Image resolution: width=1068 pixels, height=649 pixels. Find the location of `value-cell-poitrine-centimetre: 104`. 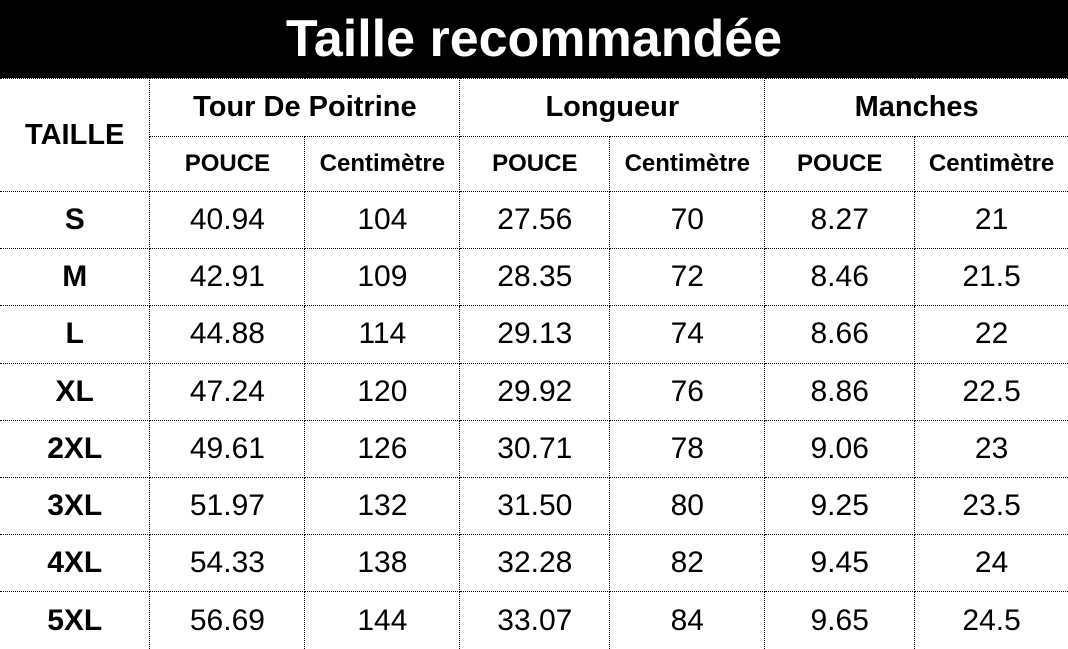

value-cell-poitrine-centimetre: 104 is located at coordinates (382, 220).